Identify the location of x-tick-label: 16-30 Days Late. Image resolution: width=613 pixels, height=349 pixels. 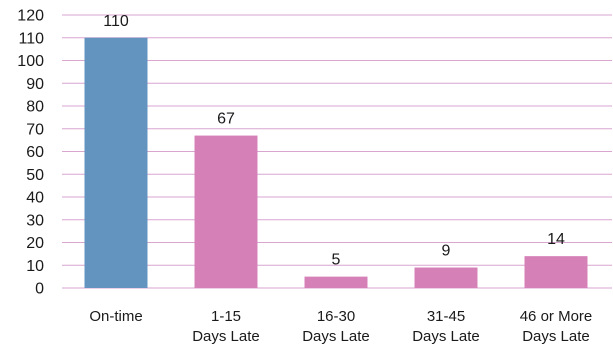
(336, 326).